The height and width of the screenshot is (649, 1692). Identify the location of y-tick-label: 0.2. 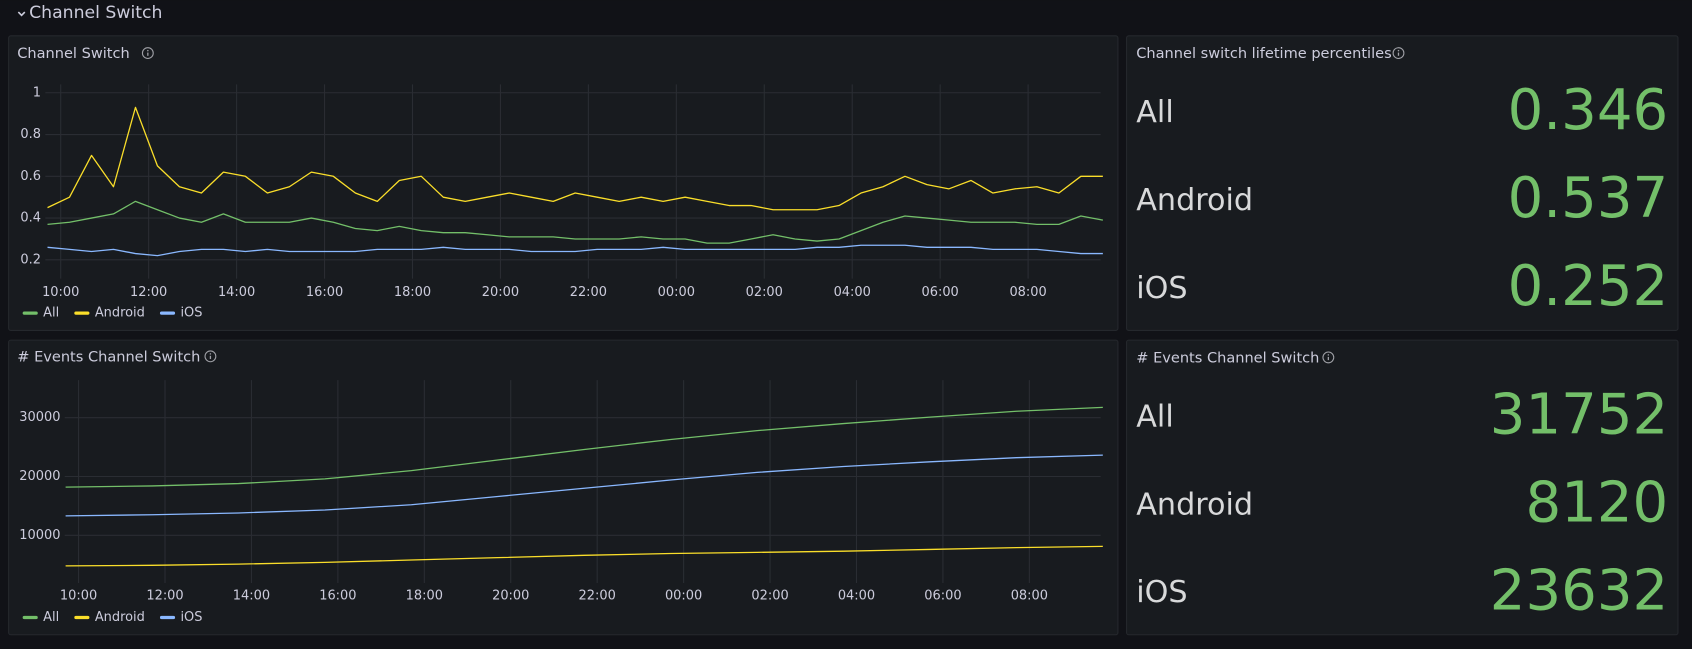
(30, 259).